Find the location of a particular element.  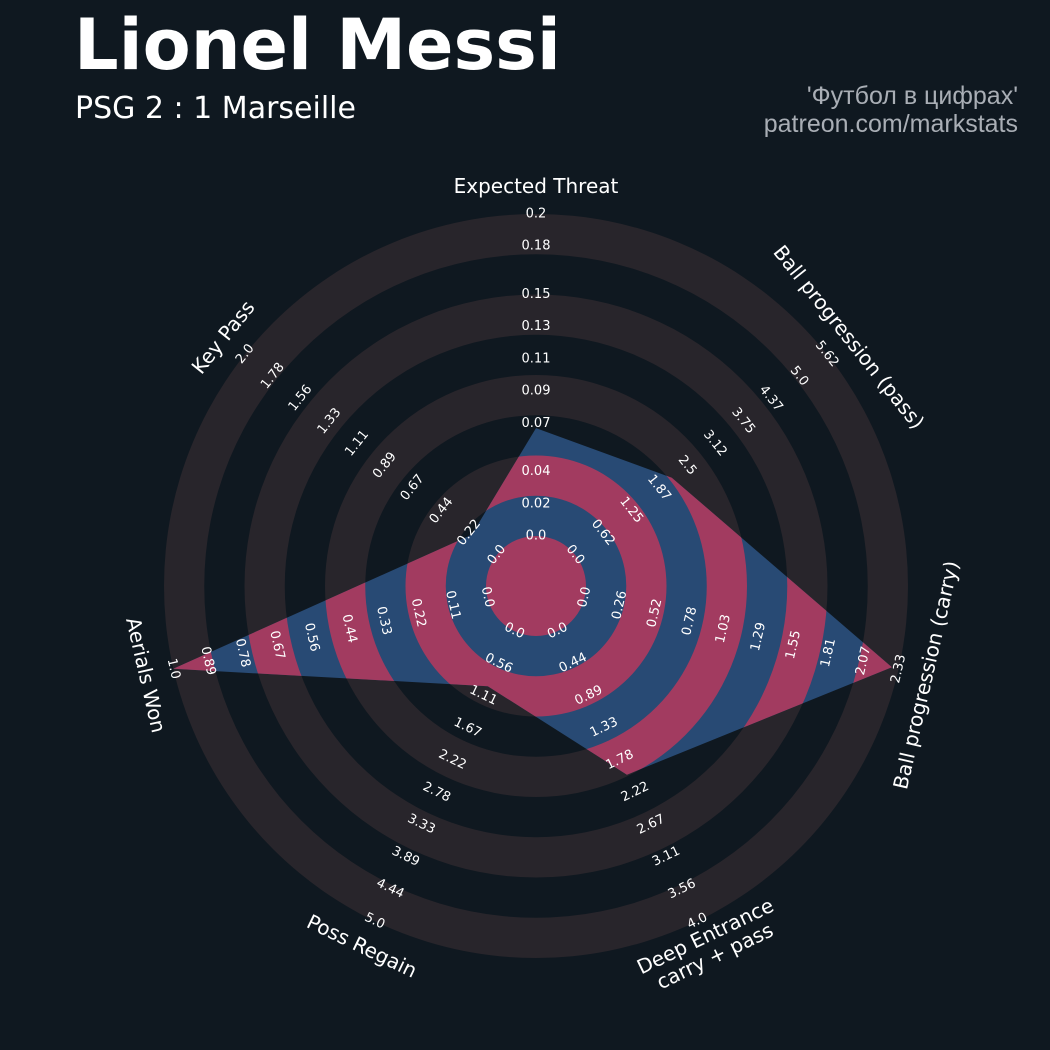

tick-label: 0.89 is located at coordinates (207, 661).